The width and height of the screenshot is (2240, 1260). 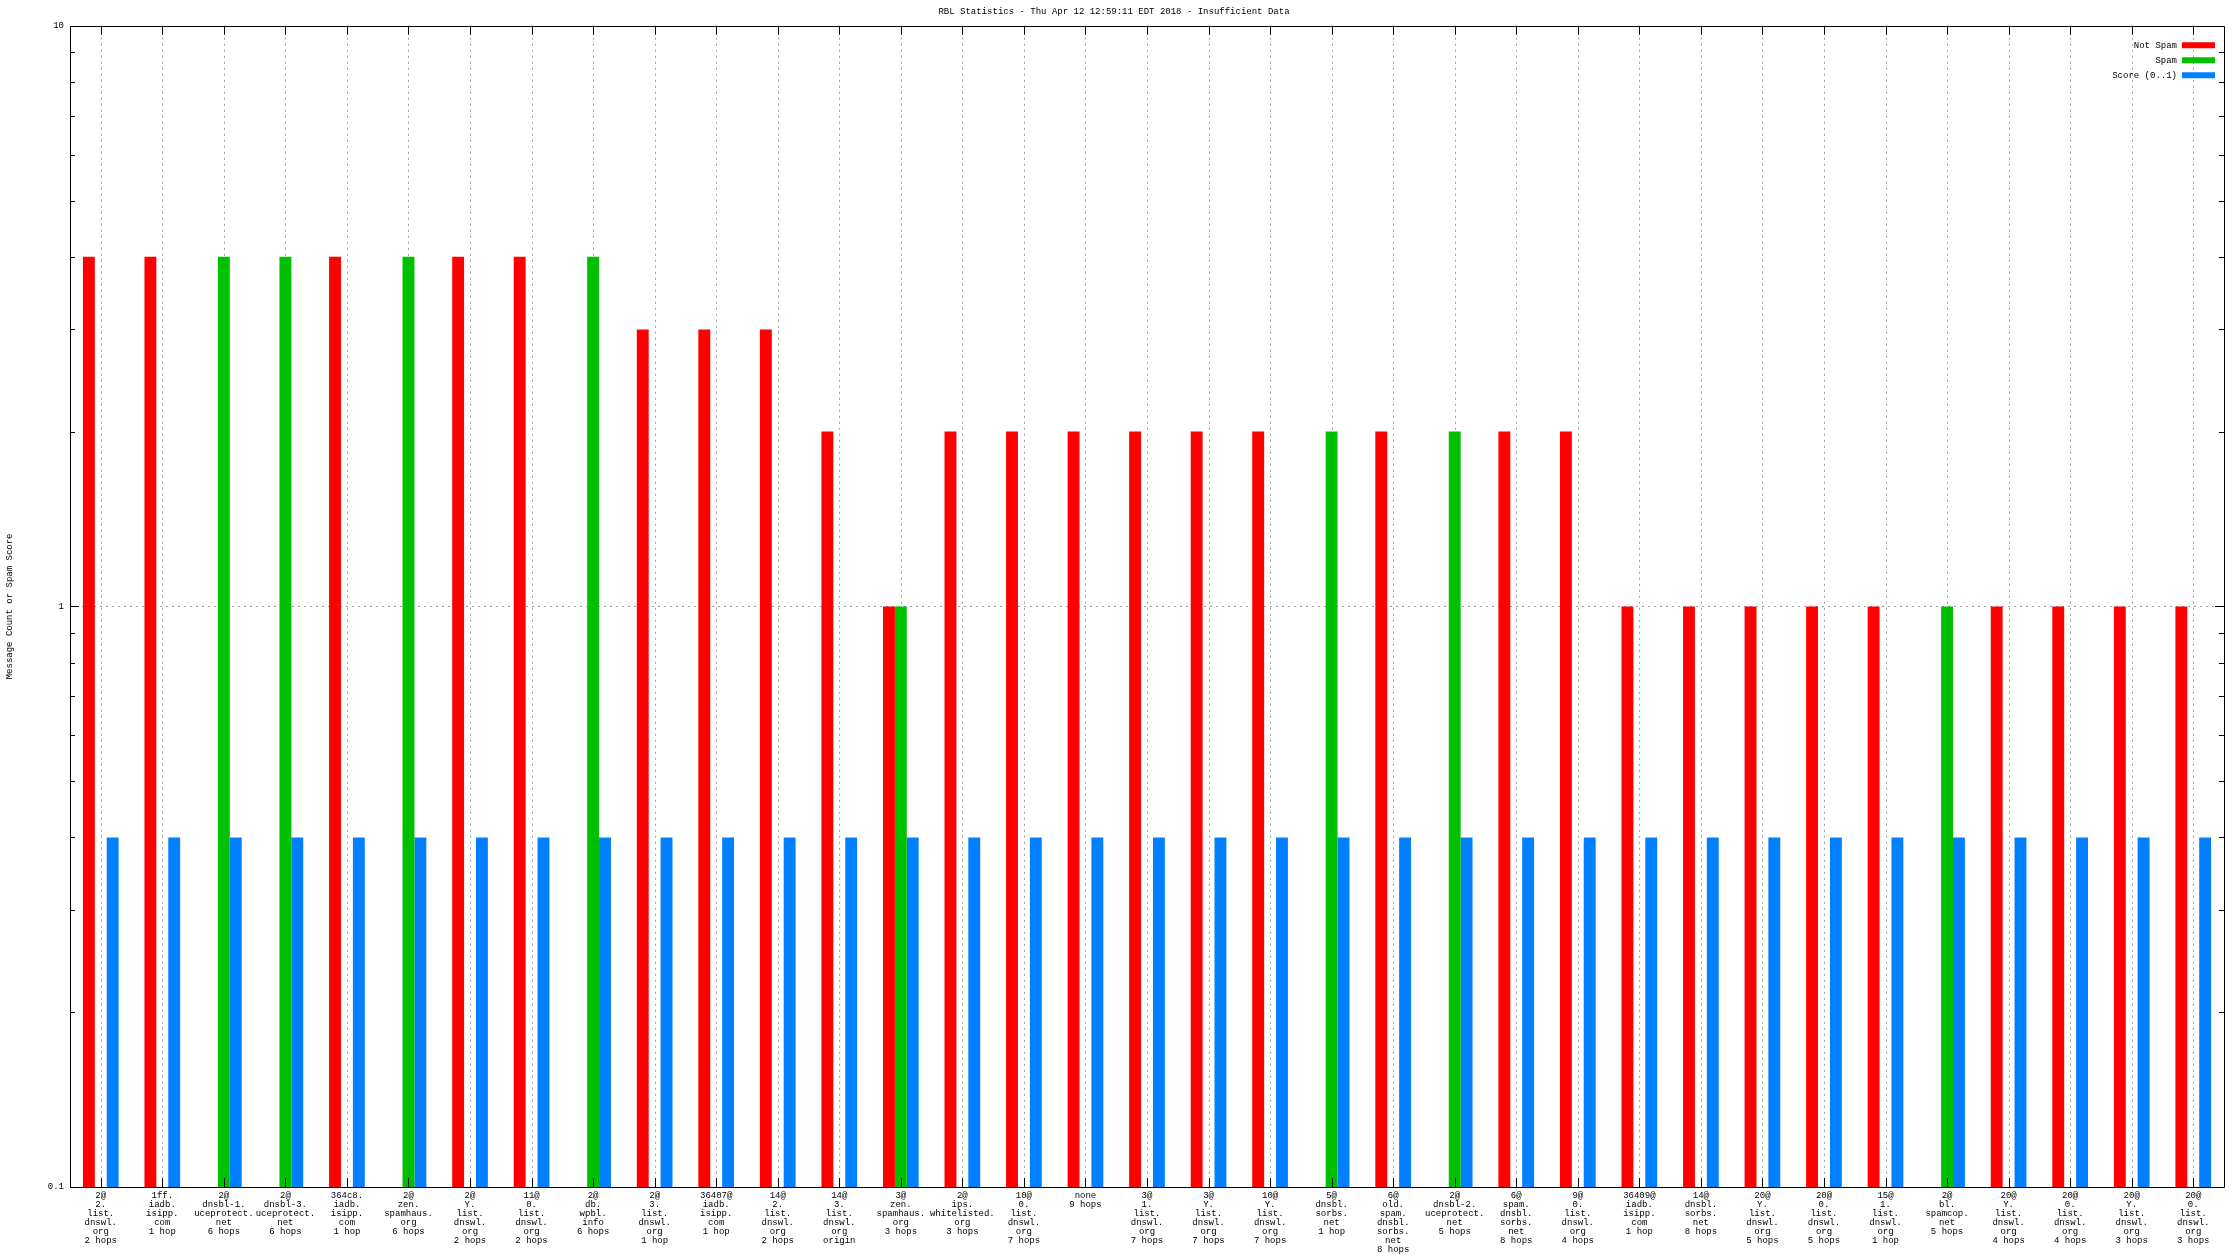 What do you see at coordinates (1762, 1218) in the screenshot?
I see `x-tick-label: 20@ Y. list. dnswl. org 5 hops` at bounding box center [1762, 1218].